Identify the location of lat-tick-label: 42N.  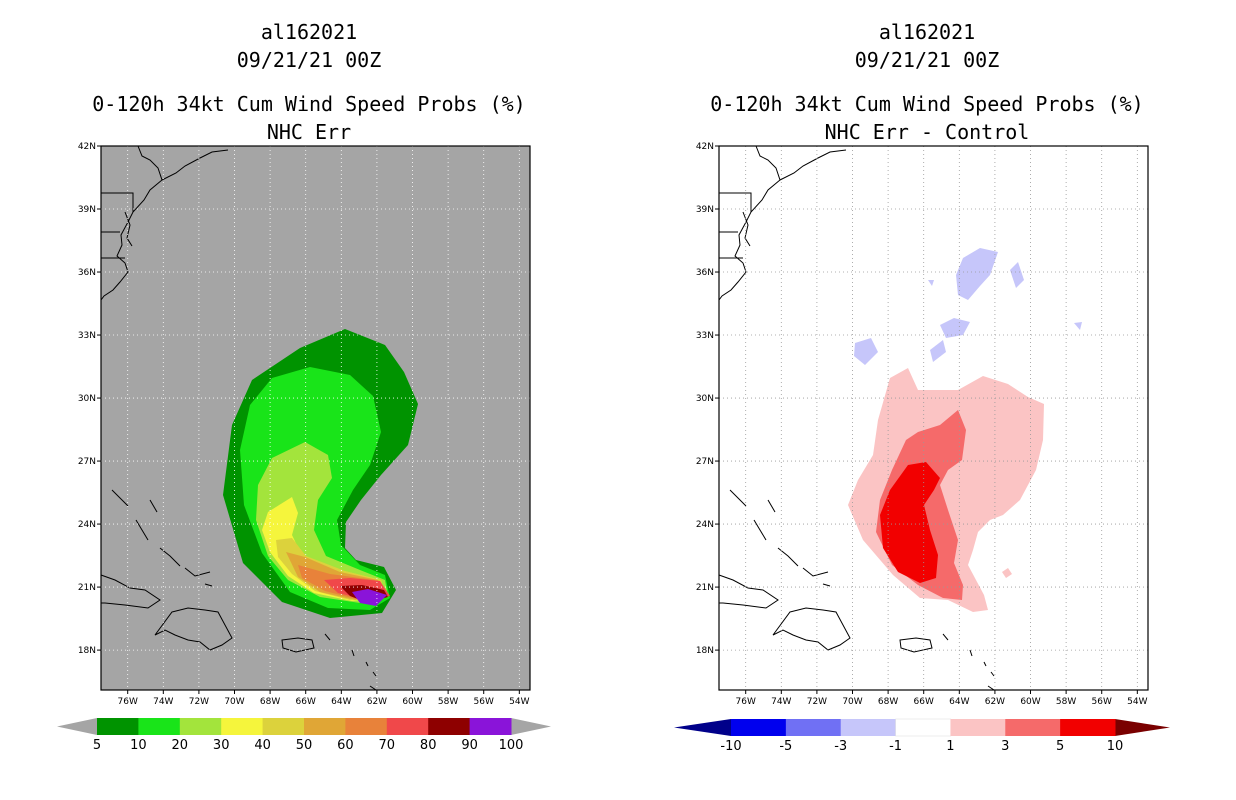
(705, 147).